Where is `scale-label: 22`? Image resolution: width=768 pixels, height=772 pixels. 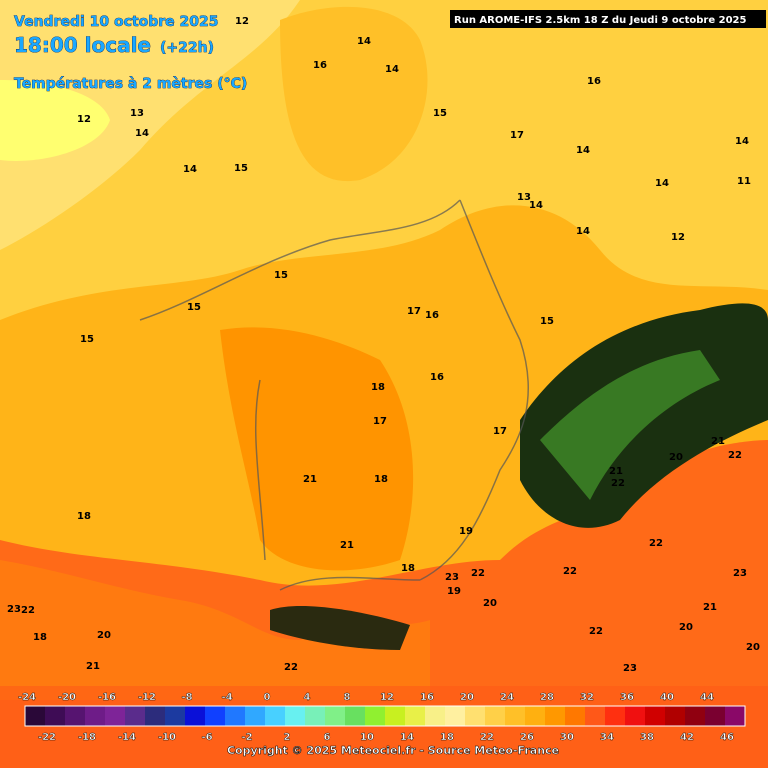
scale-label: 22 is located at coordinates (487, 737).